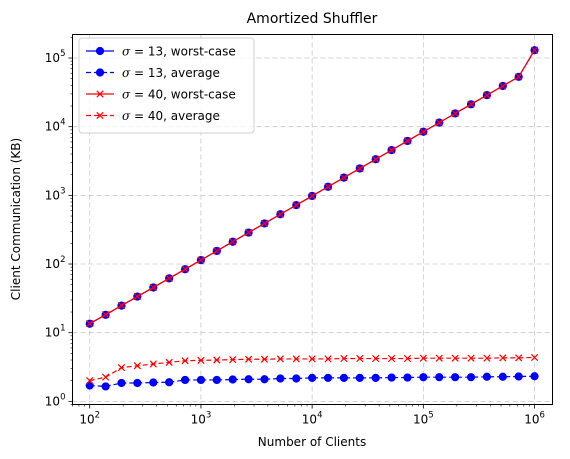  What do you see at coordinates (171, 116) in the screenshot?
I see `legend-label: σ = 40, average` at bounding box center [171, 116].